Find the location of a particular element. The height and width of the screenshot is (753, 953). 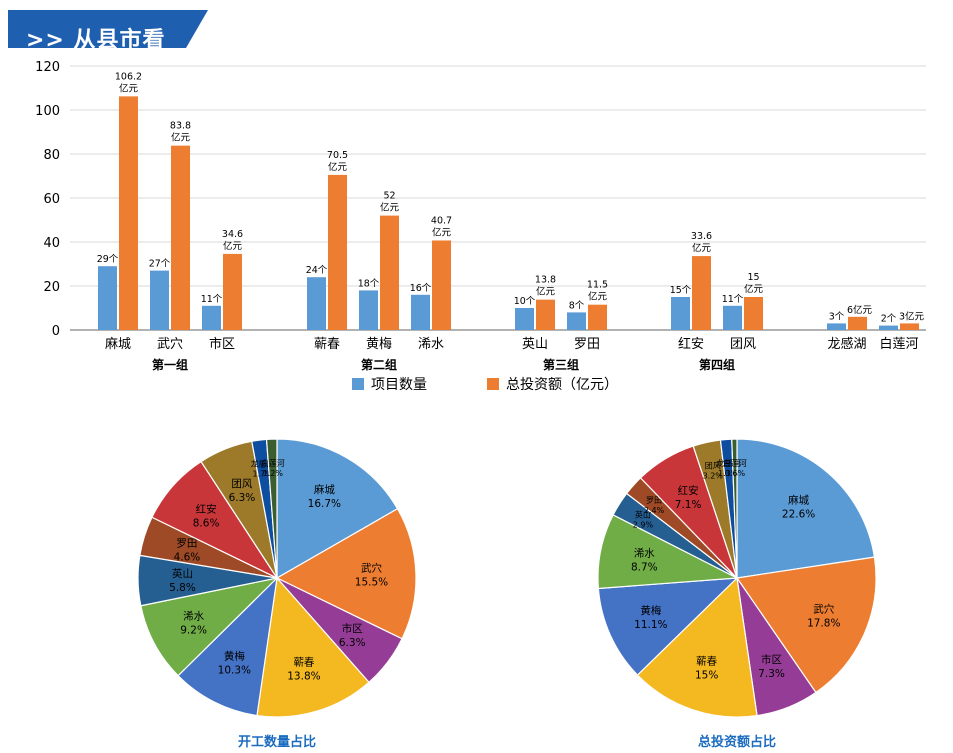

legend-swatch-project-count is located at coordinates (358, 384).